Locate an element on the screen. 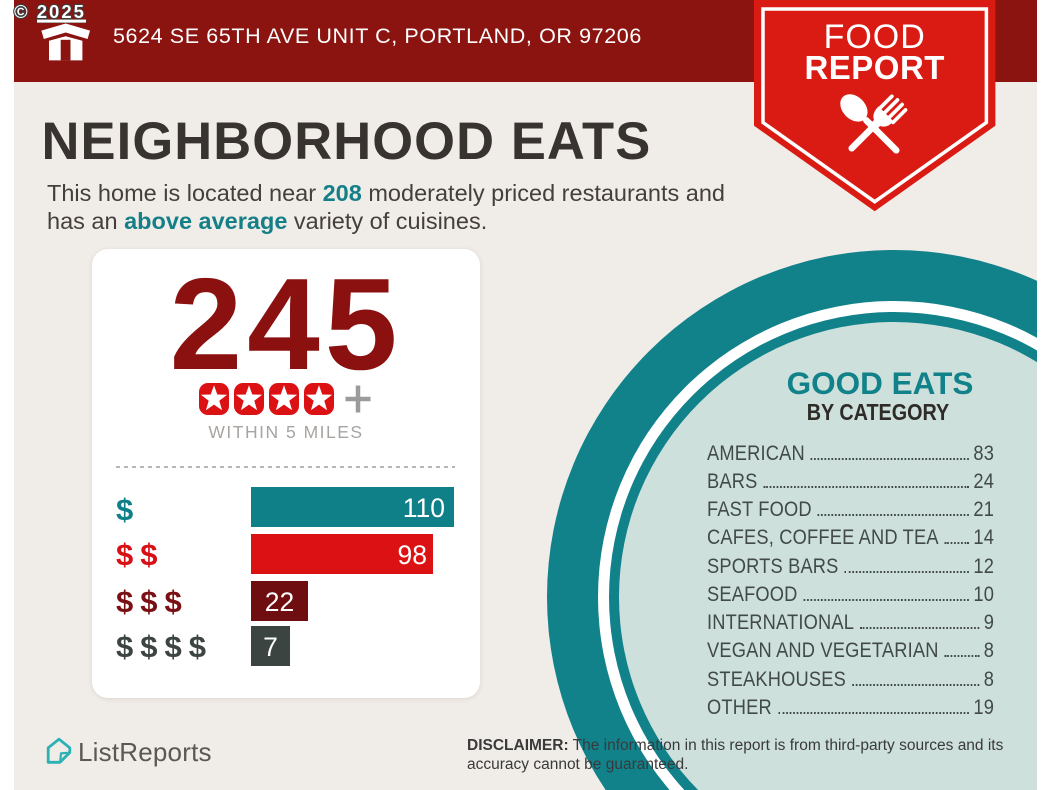 This screenshot has height=790, width=1053. svg-text: © 2025 is located at coordinates (50, 11).